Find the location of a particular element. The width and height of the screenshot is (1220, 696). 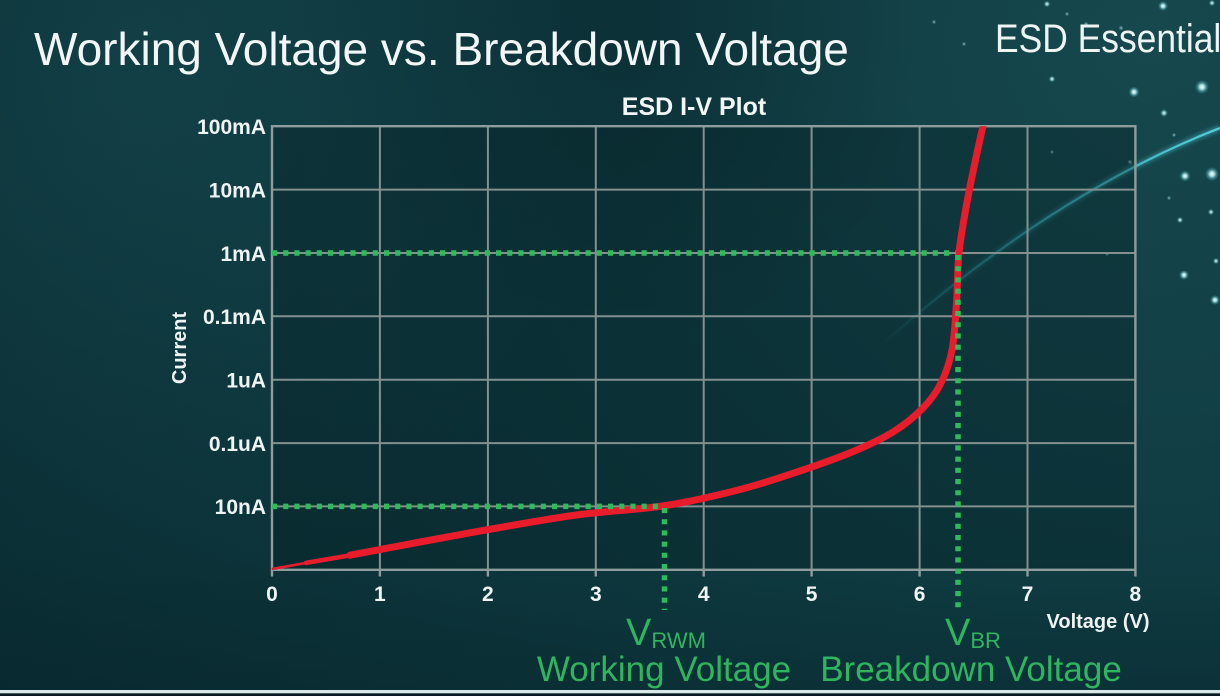

svg-text:Working Voltage vs. Breakdown: Working Voltage vs. Breakdown Voltage is located at coordinates (441, 49).